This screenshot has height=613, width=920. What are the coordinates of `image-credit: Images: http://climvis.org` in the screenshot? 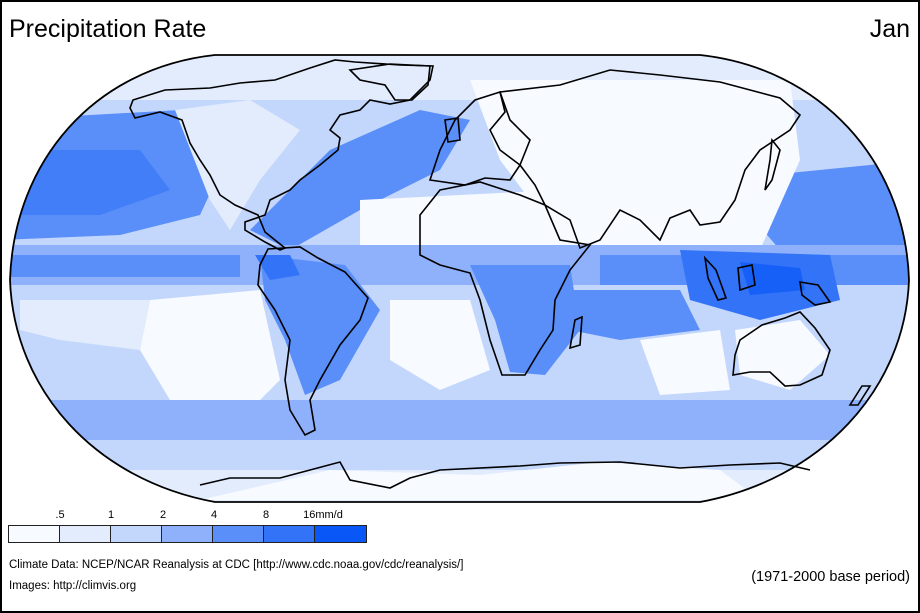 It's located at (73, 586).